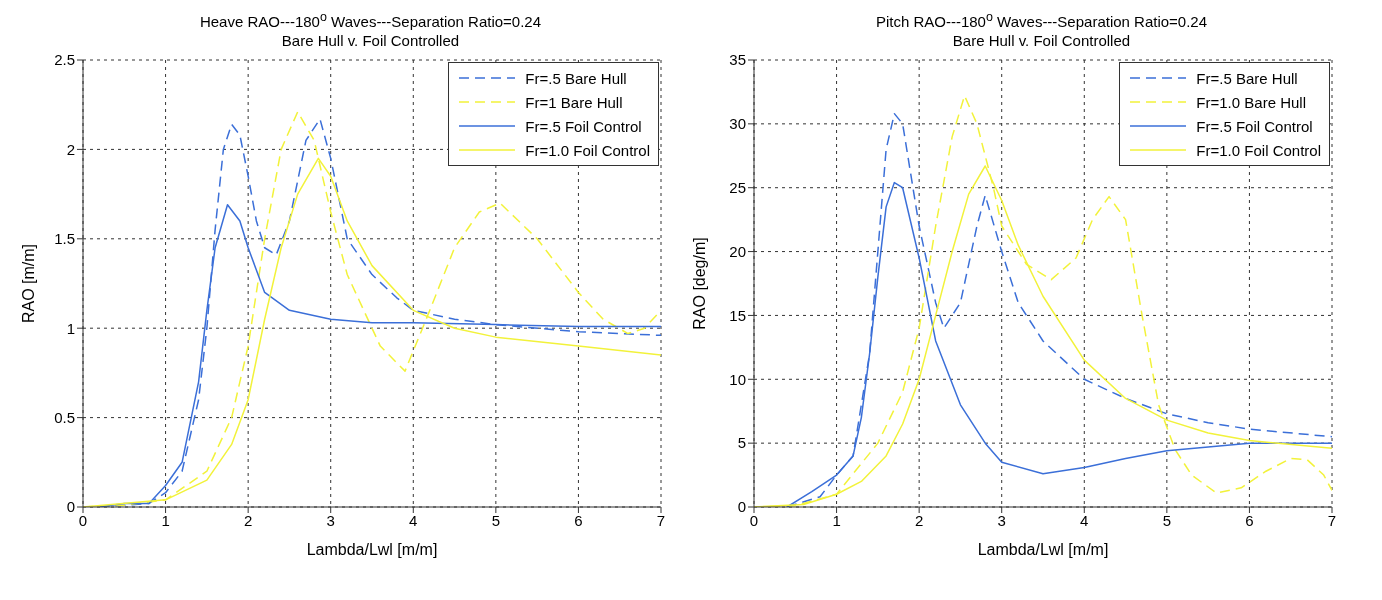 This screenshot has height=600, width=1382. Describe the element at coordinates (64, 417) in the screenshot. I see `y-tick-label: 0.5` at that location.